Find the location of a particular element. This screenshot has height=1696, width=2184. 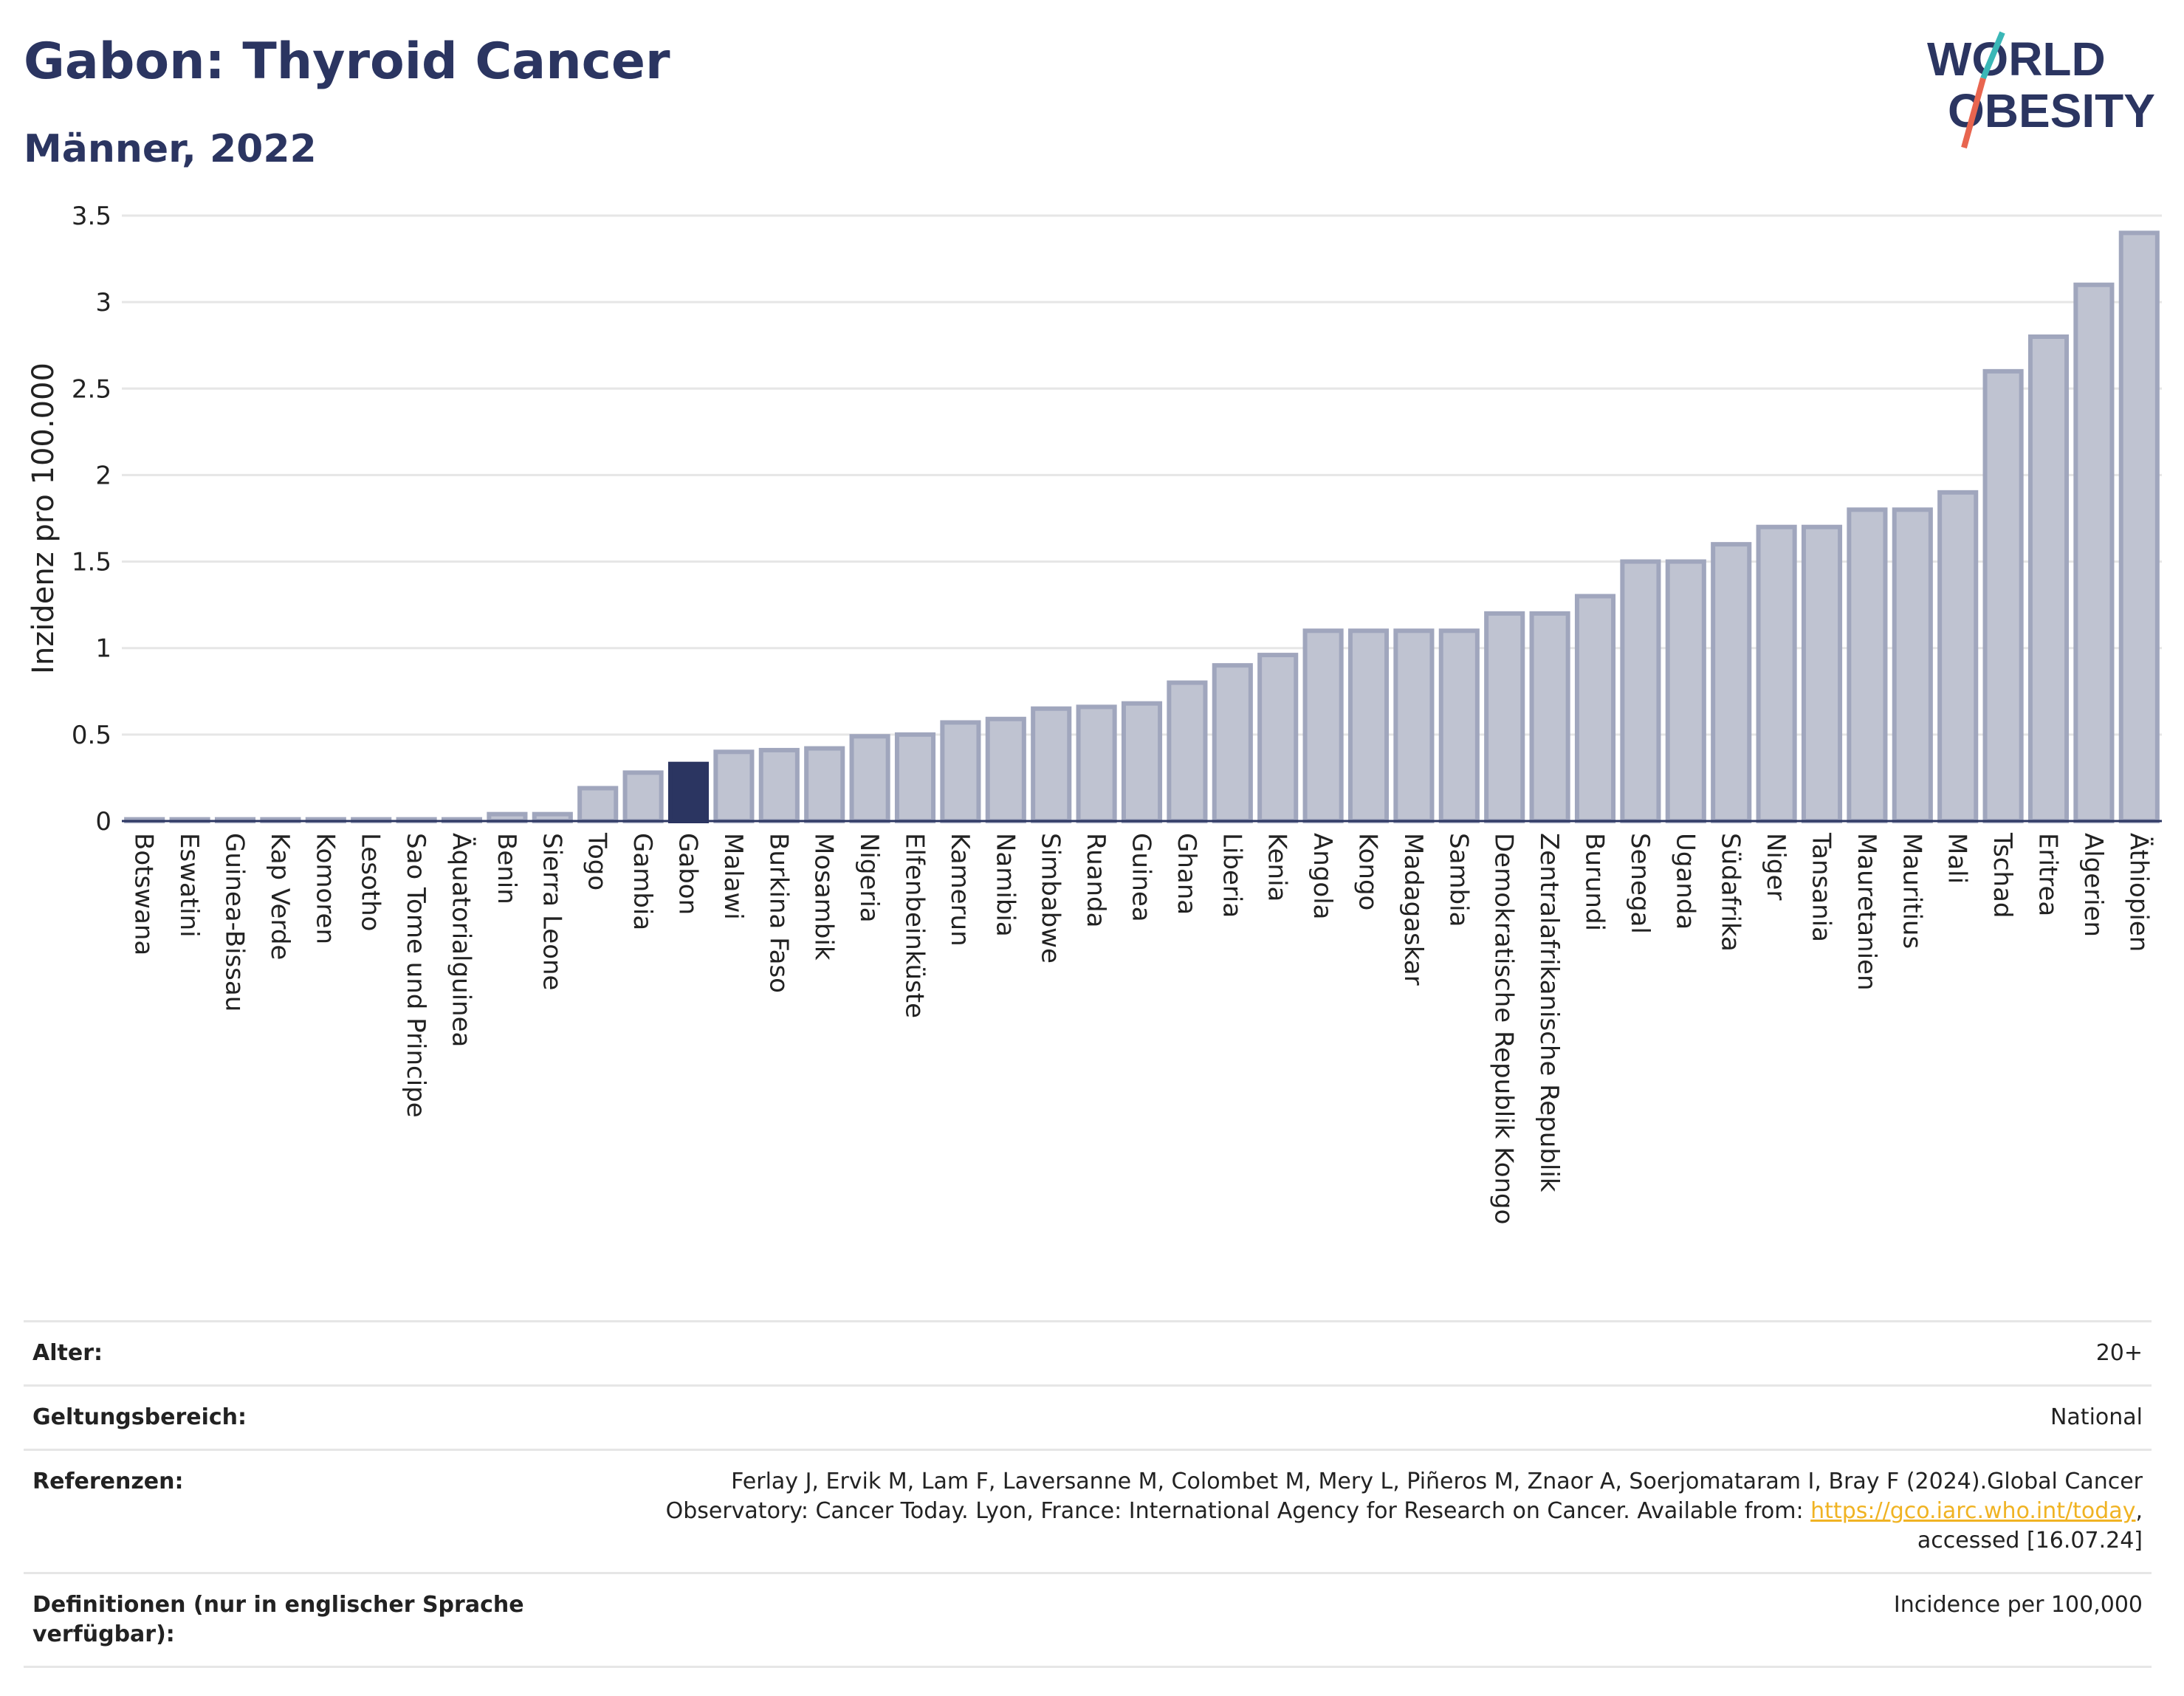

y-tick-label: 2 is located at coordinates (103, 475).